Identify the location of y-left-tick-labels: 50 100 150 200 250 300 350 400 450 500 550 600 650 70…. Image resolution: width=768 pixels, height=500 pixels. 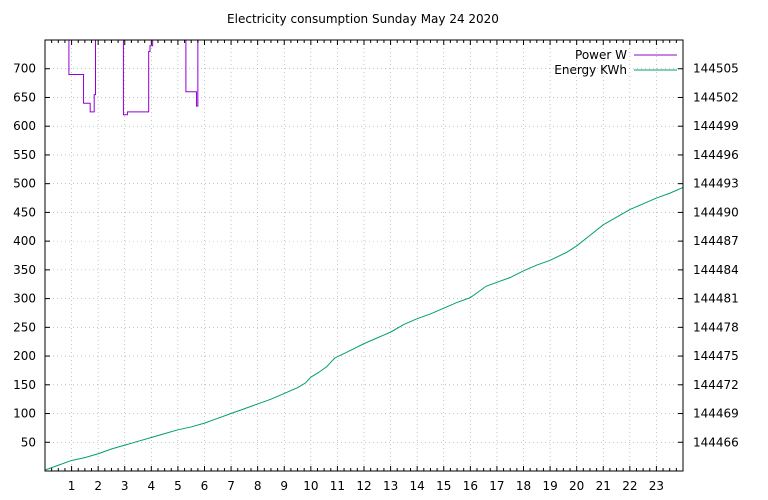
(24, 256).